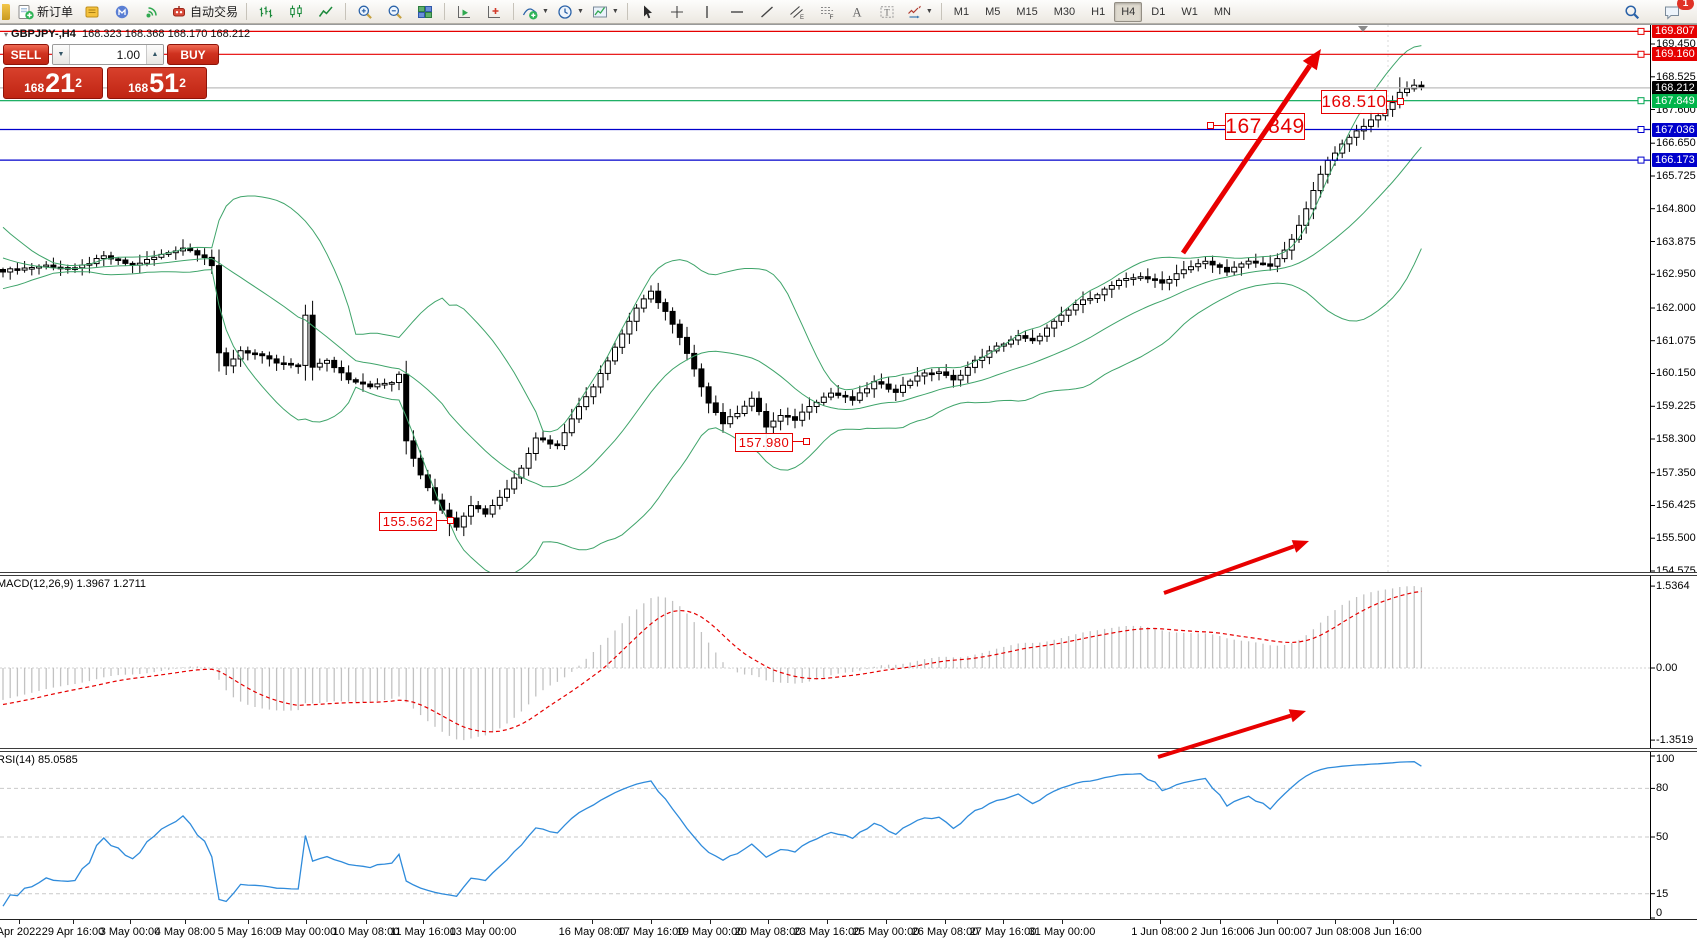 The width and height of the screenshot is (1697, 944). I want to click on price-tick-label: 165.725, so click(1676, 175).